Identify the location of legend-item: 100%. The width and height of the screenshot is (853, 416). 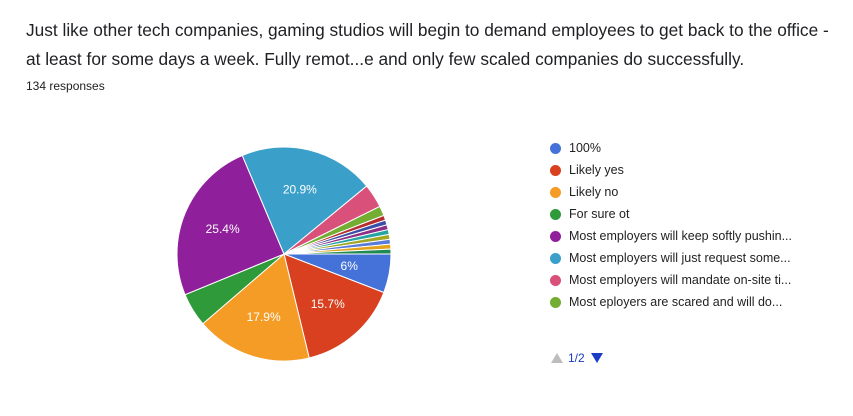
(700, 148).